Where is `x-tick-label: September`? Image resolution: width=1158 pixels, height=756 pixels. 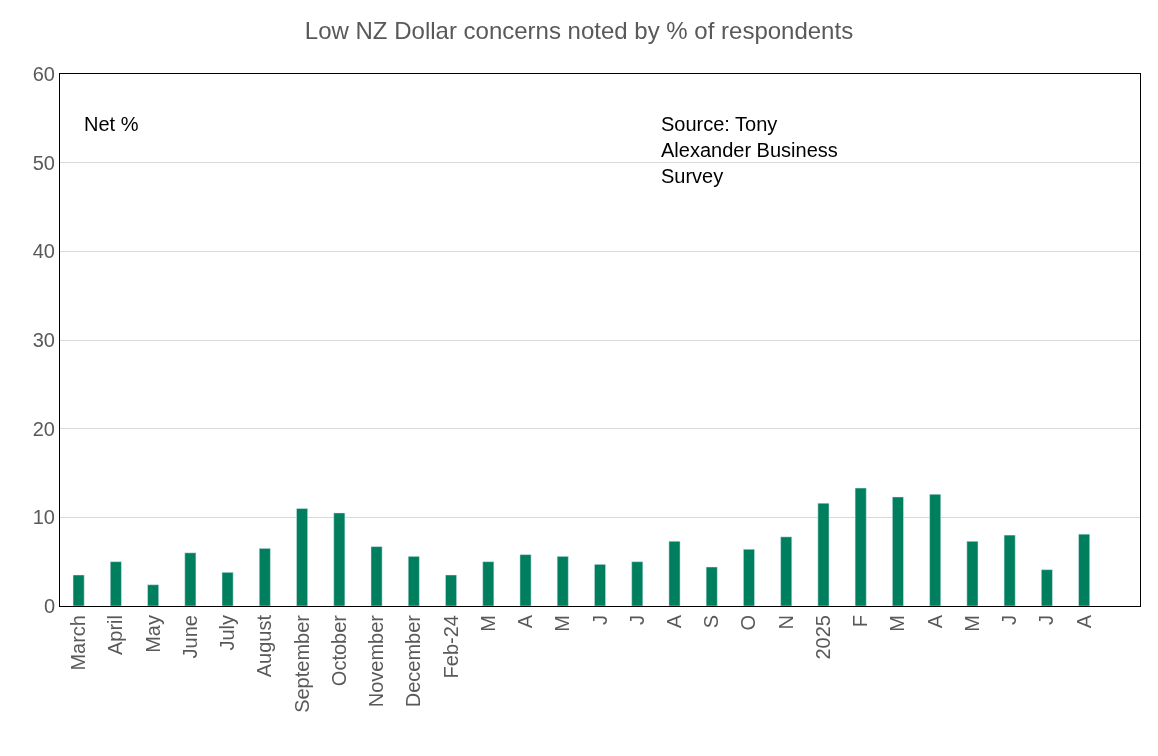
x-tick-label: September is located at coordinates (301, 663).